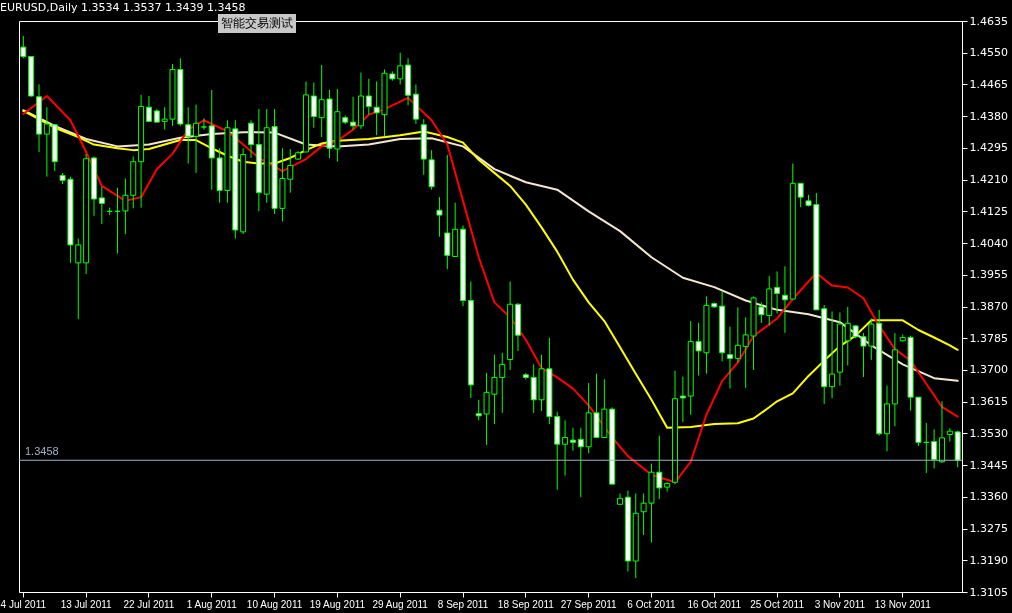 The height and width of the screenshot is (613, 1012). I want to click on x-tick-label: 1 Aug 2011, so click(212, 604).